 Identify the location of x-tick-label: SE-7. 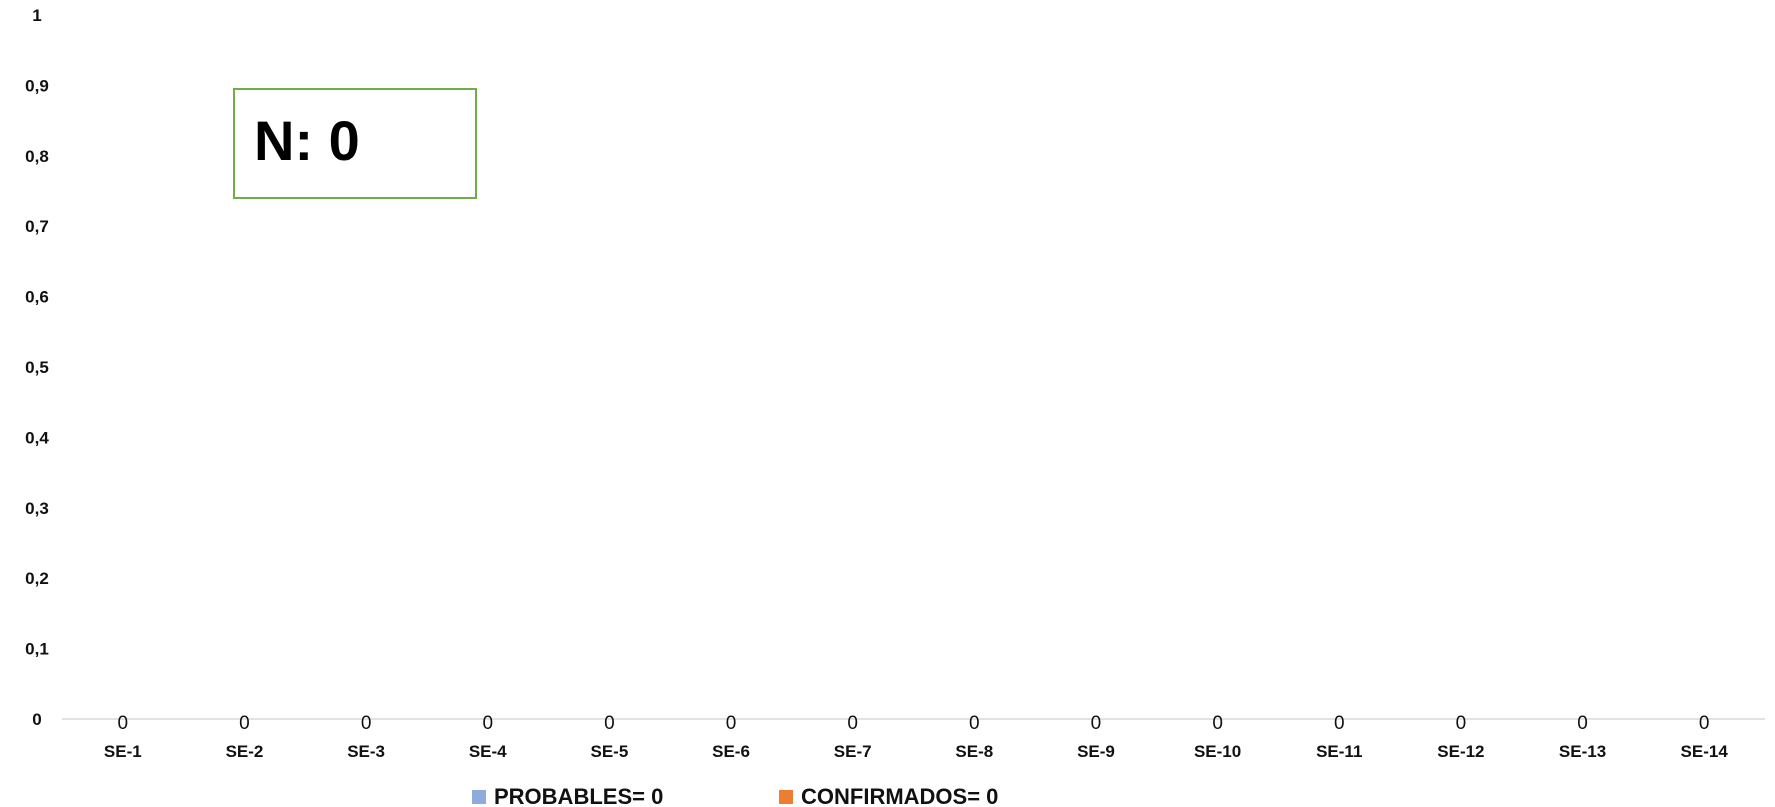
(853, 751).